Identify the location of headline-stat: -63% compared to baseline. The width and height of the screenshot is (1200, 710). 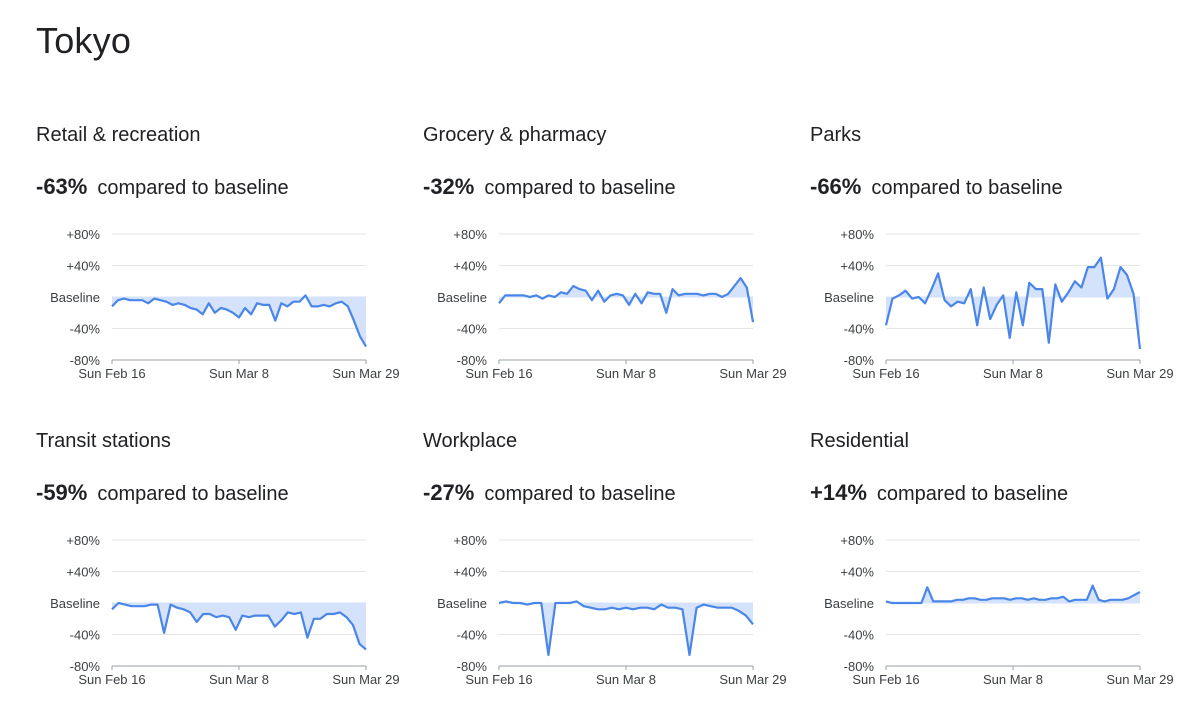
(162, 187).